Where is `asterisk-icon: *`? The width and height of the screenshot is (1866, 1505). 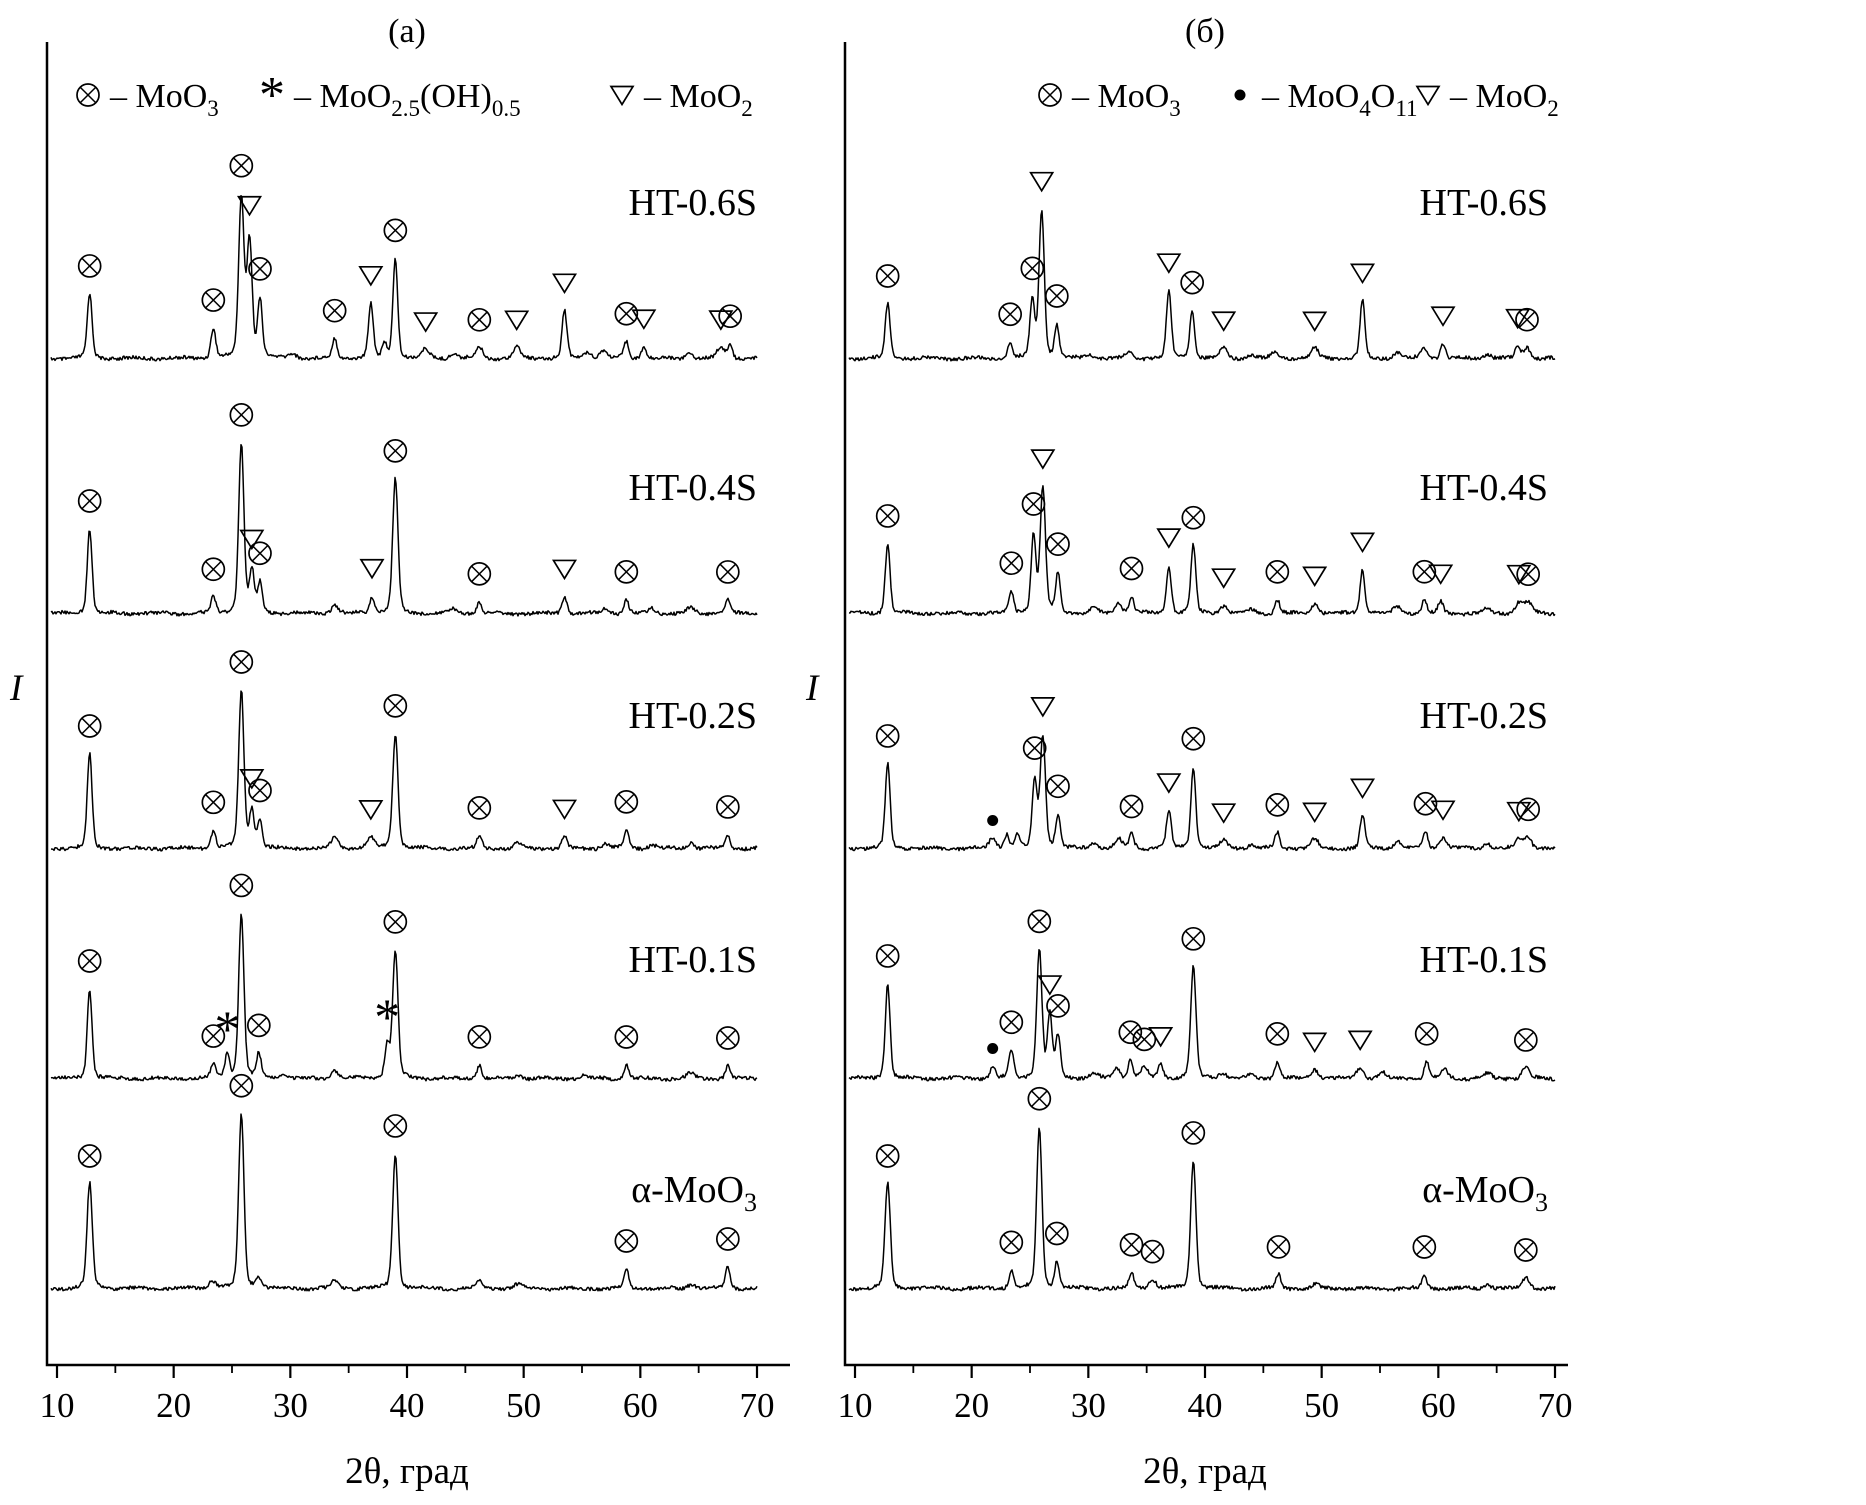 asterisk-icon: * is located at coordinates (272, 95).